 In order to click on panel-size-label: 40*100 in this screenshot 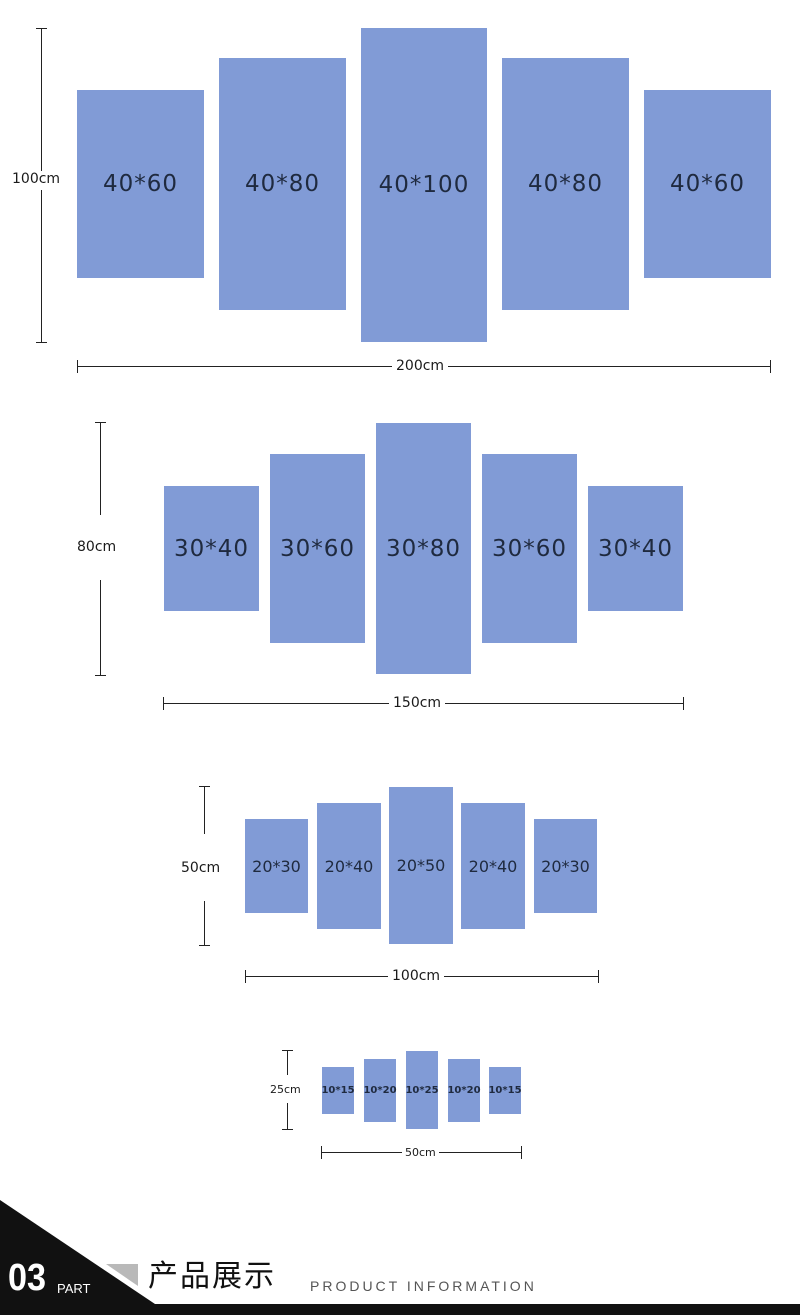, I will do `click(424, 185)`.